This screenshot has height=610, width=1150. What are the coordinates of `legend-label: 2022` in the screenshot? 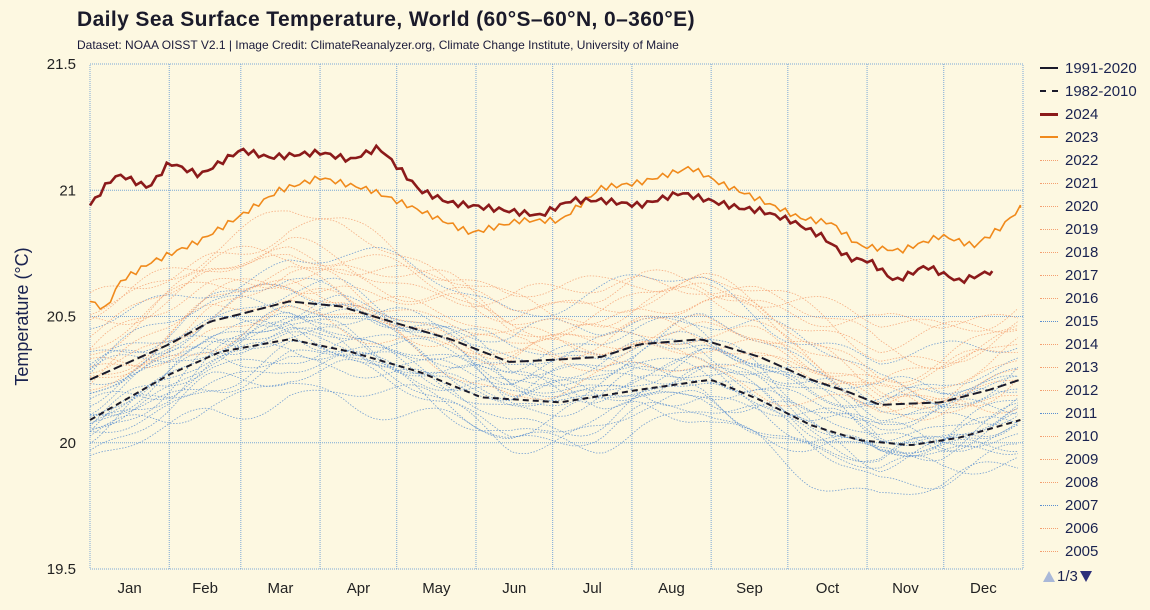 It's located at (1082, 160).